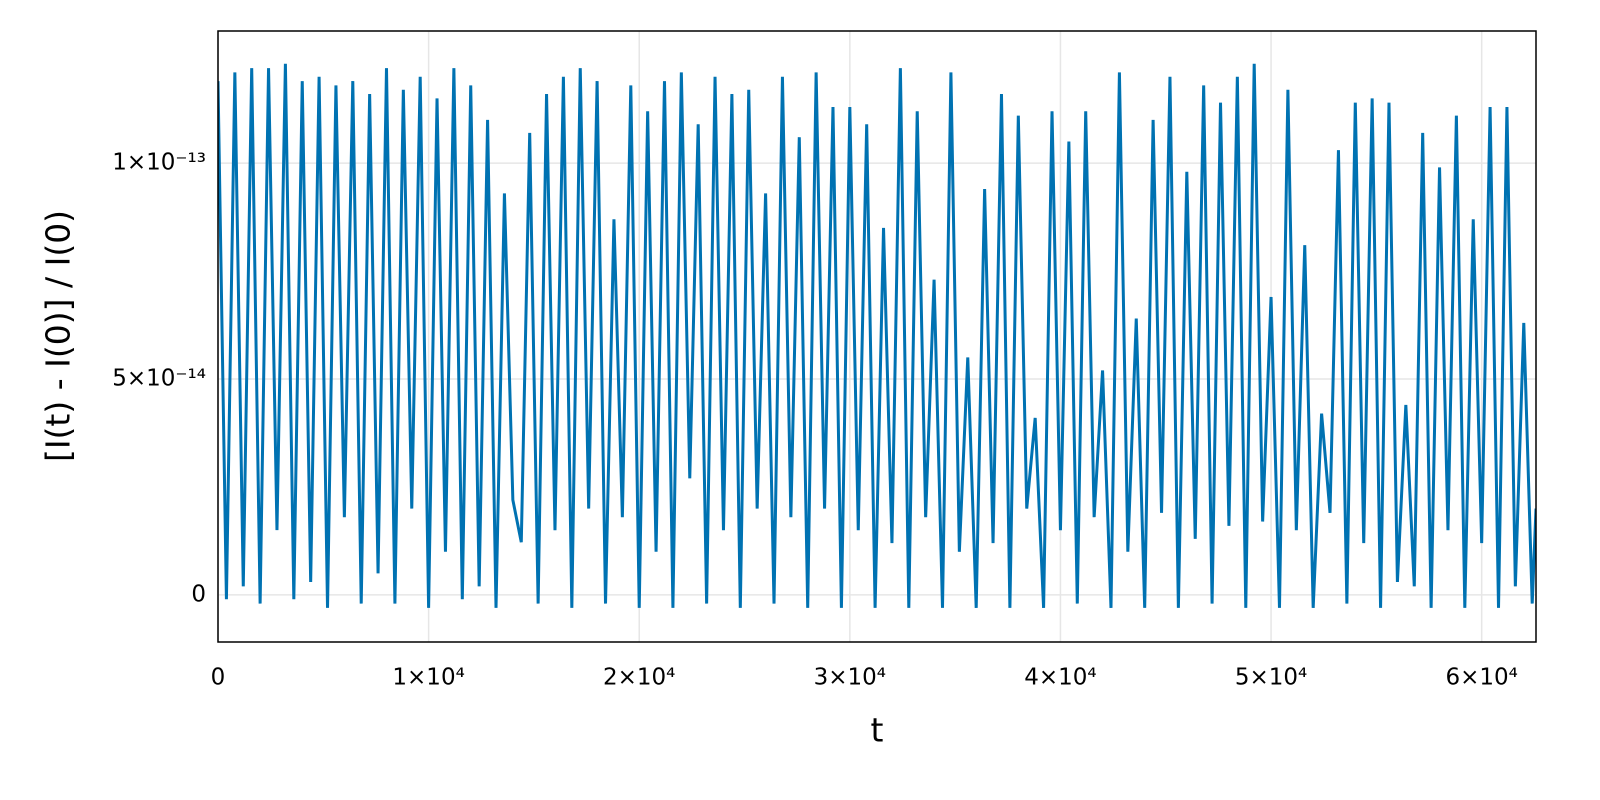 This screenshot has height=800, width=1600. Describe the element at coordinates (1271, 678) in the screenshot. I see `x-tick-label: 5×10⁴` at that location.